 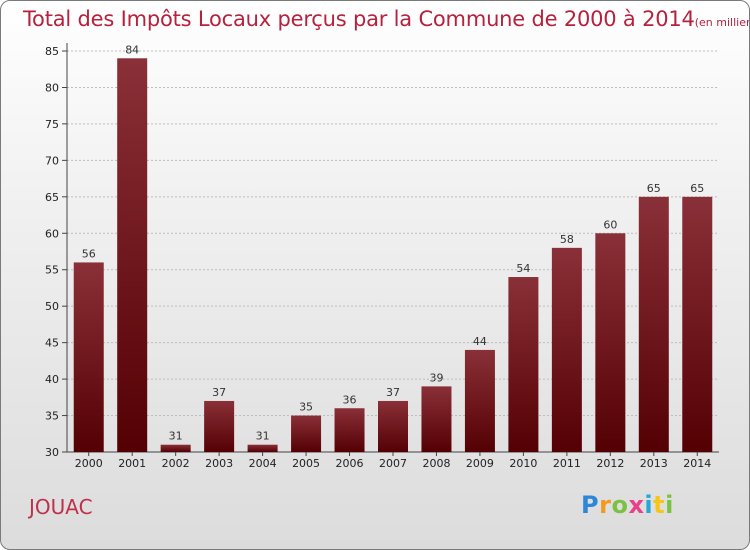 What do you see at coordinates (52, 197) in the screenshot?
I see `y-tick-label: 65` at bounding box center [52, 197].